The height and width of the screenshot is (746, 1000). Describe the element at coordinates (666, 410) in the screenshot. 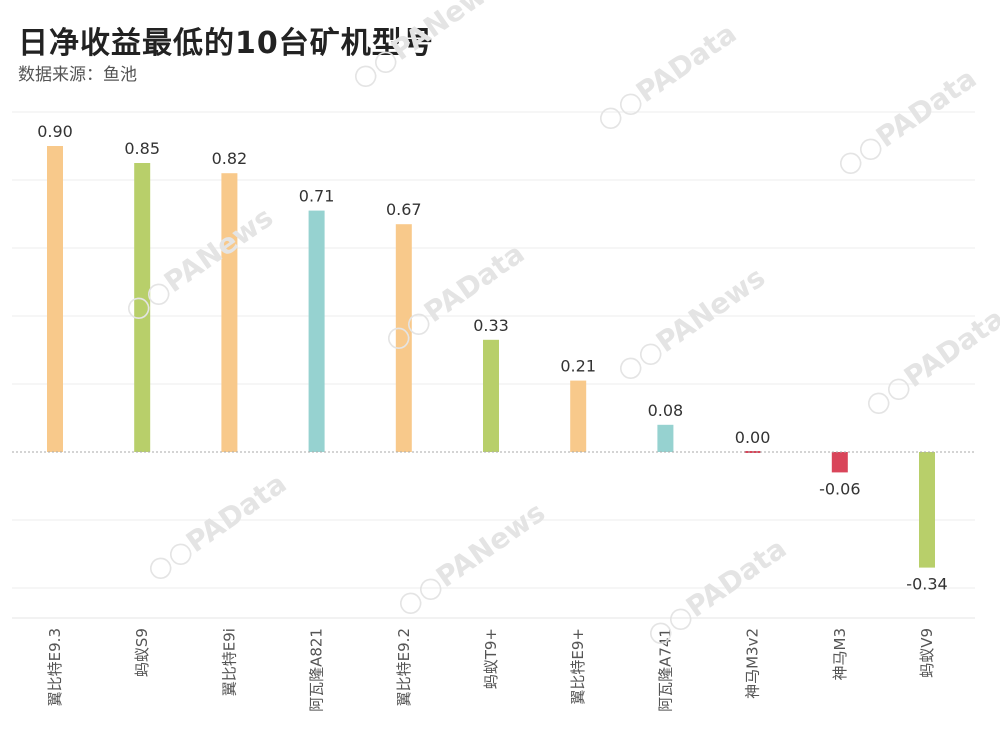

I see `data-label: 0.08` at that location.